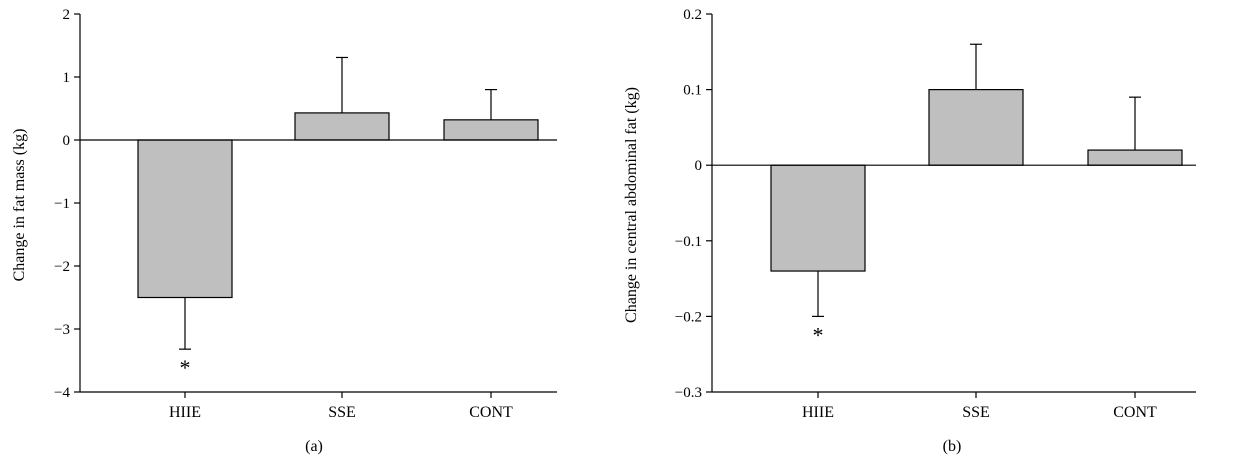 Image resolution: width=1236 pixels, height=465 pixels. What do you see at coordinates (19, 205) in the screenshot?
I see `y-axis-label: Change in fat mass (kg)` at bounding box center [19, 205].